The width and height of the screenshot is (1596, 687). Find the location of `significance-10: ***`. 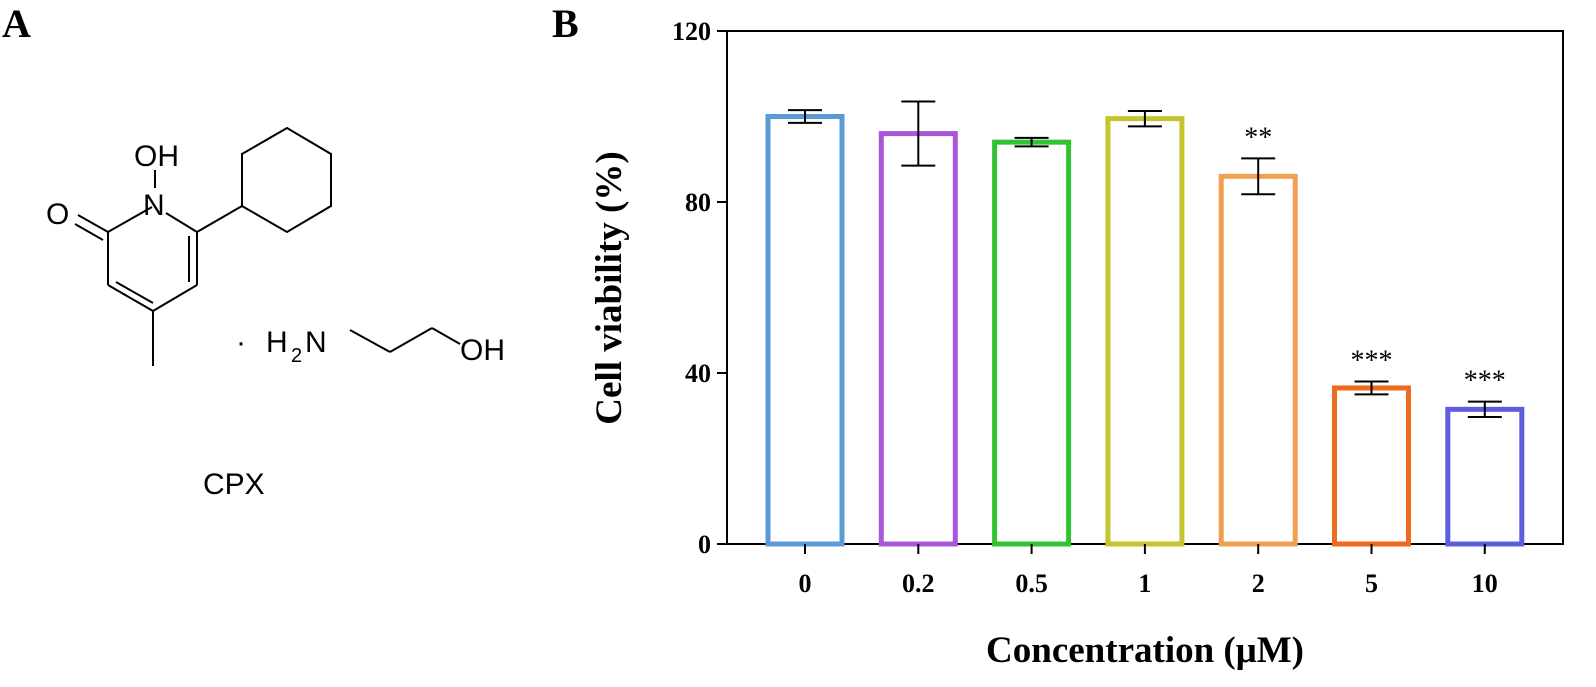

significance-10: *** is located at coordinates (1485, 381).